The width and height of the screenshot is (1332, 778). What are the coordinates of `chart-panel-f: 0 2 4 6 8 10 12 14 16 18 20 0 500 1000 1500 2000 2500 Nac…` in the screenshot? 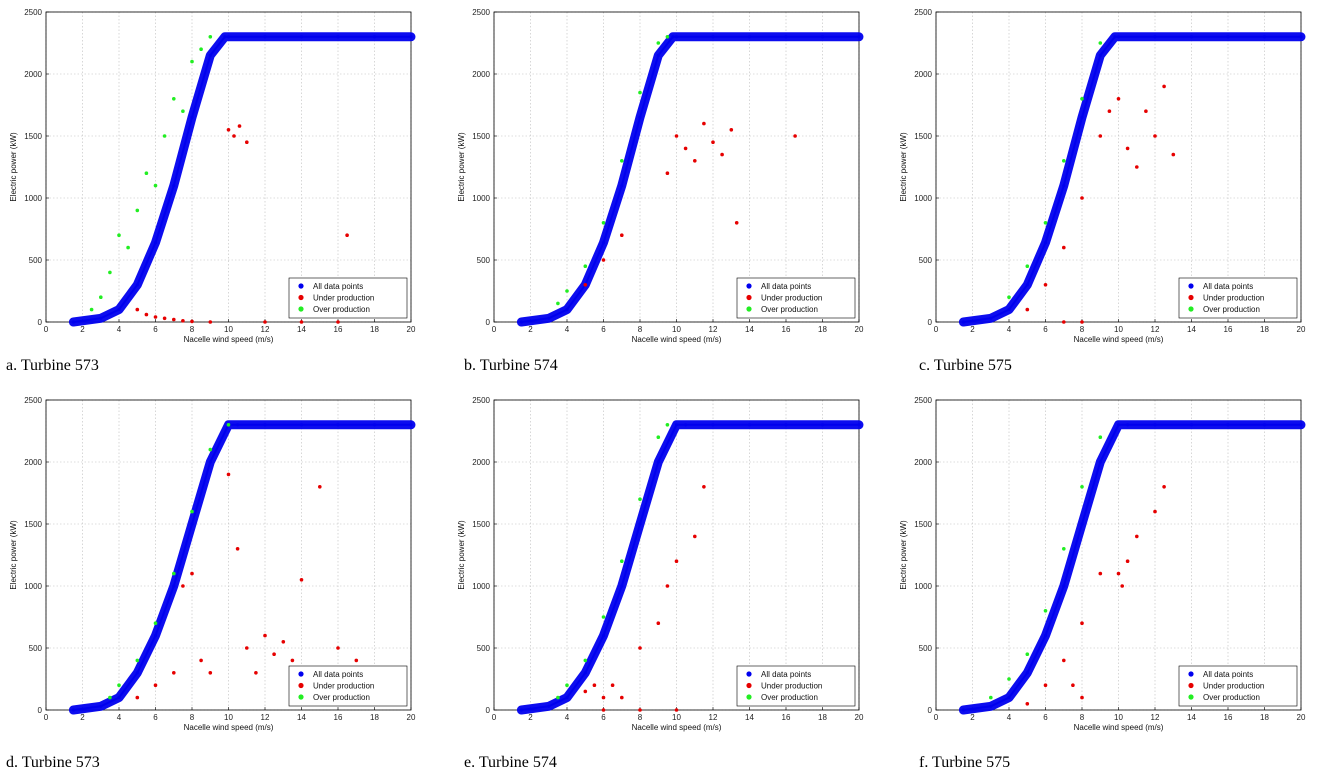 It's located at (1100, 560).